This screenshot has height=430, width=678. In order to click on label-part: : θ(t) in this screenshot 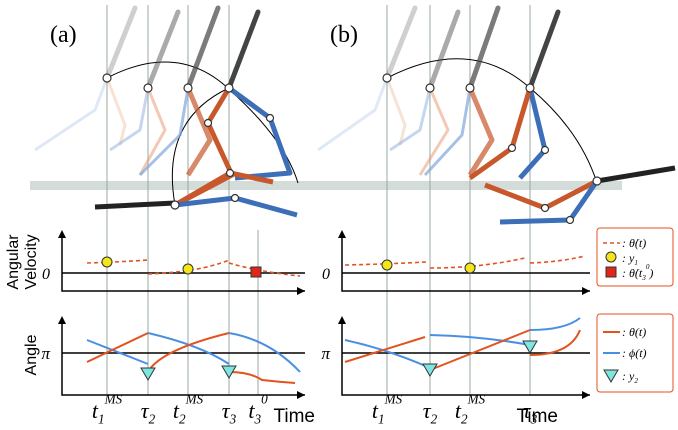, I will do `click(634, 332)`.